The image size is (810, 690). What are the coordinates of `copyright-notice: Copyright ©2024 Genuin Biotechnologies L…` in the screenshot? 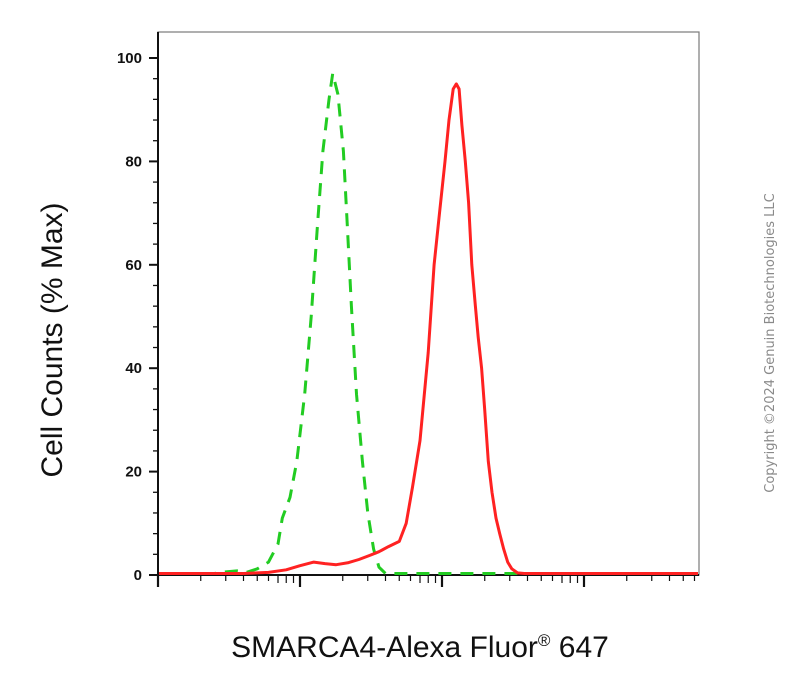 It's located at (770, 342).